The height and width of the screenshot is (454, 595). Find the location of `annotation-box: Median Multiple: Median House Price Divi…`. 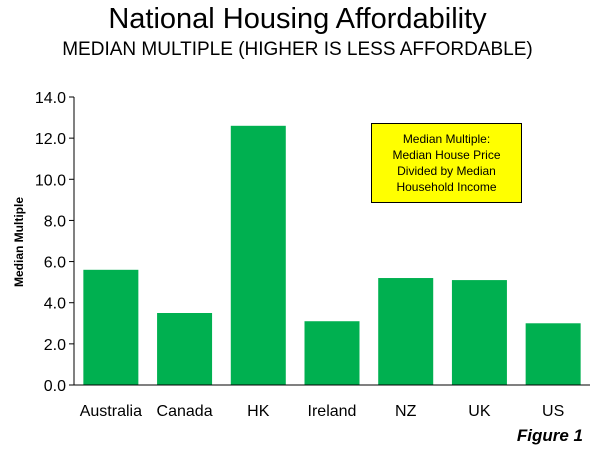

annotation-box: Median Multiple: Median House Price Divi… is located at coordinates (446, 163).